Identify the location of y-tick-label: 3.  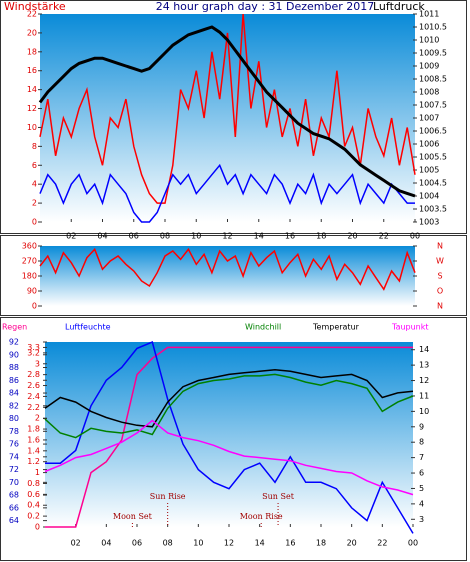
(37, 363).